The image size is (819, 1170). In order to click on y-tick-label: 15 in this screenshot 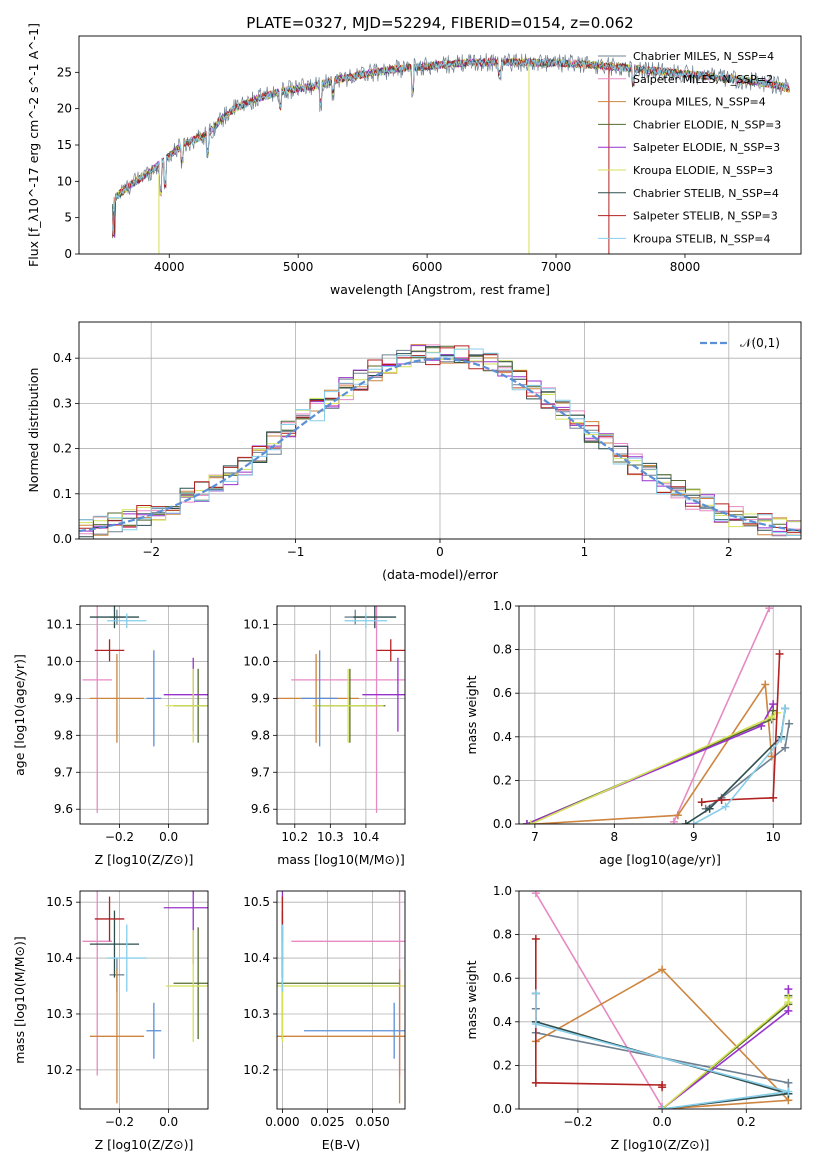, I will do `click(64, 145)`.